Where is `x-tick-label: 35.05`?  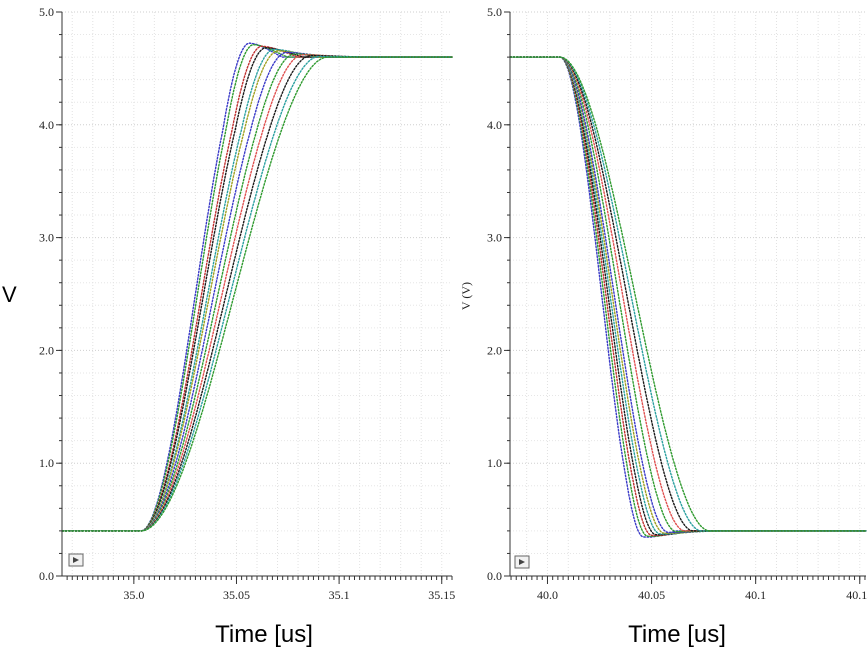 x-tick-label: 35.05 is located at coordinates (236, 595).